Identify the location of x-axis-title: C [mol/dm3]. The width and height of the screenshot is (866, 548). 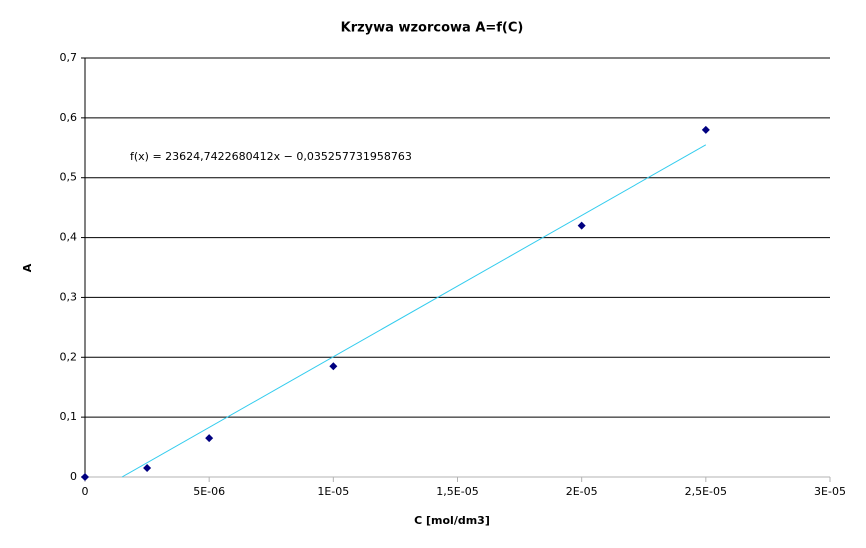
(452, 520).